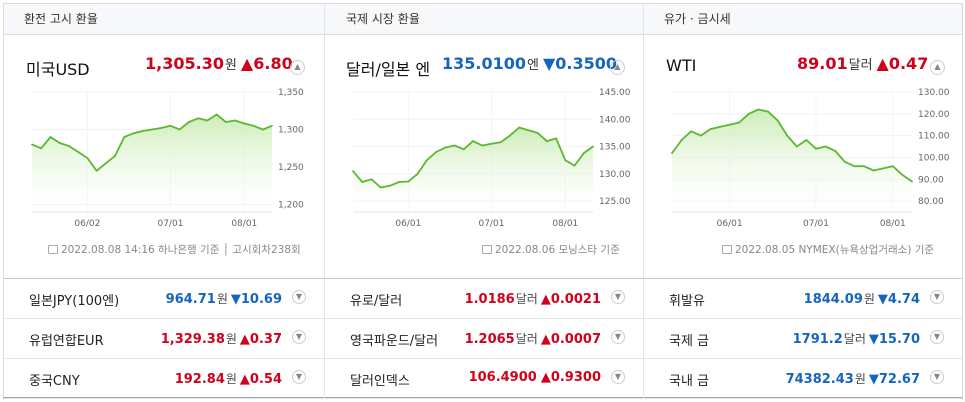 This screenshot has width=965, height=402. What do you see at coordinates (74, 301) in the screenshot?
I see `rate-label: 일본JPY(100엔)` at bounding box center [74, 301].